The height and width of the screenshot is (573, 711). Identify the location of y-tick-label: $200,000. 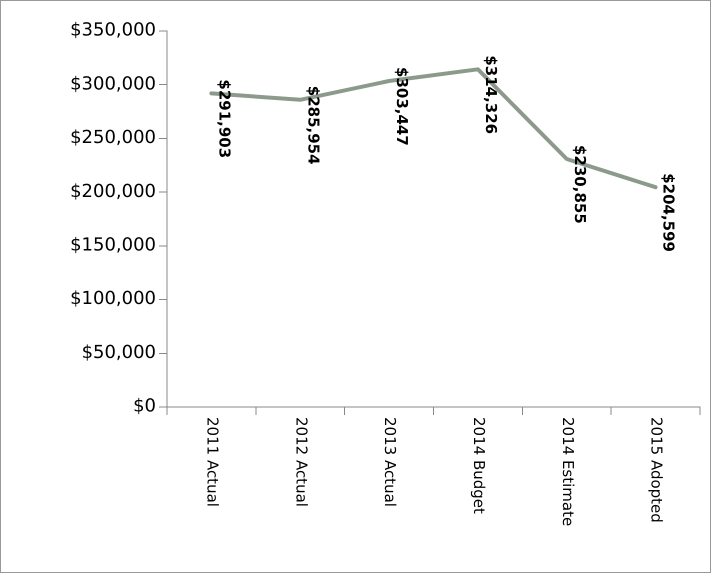
(113, 191).